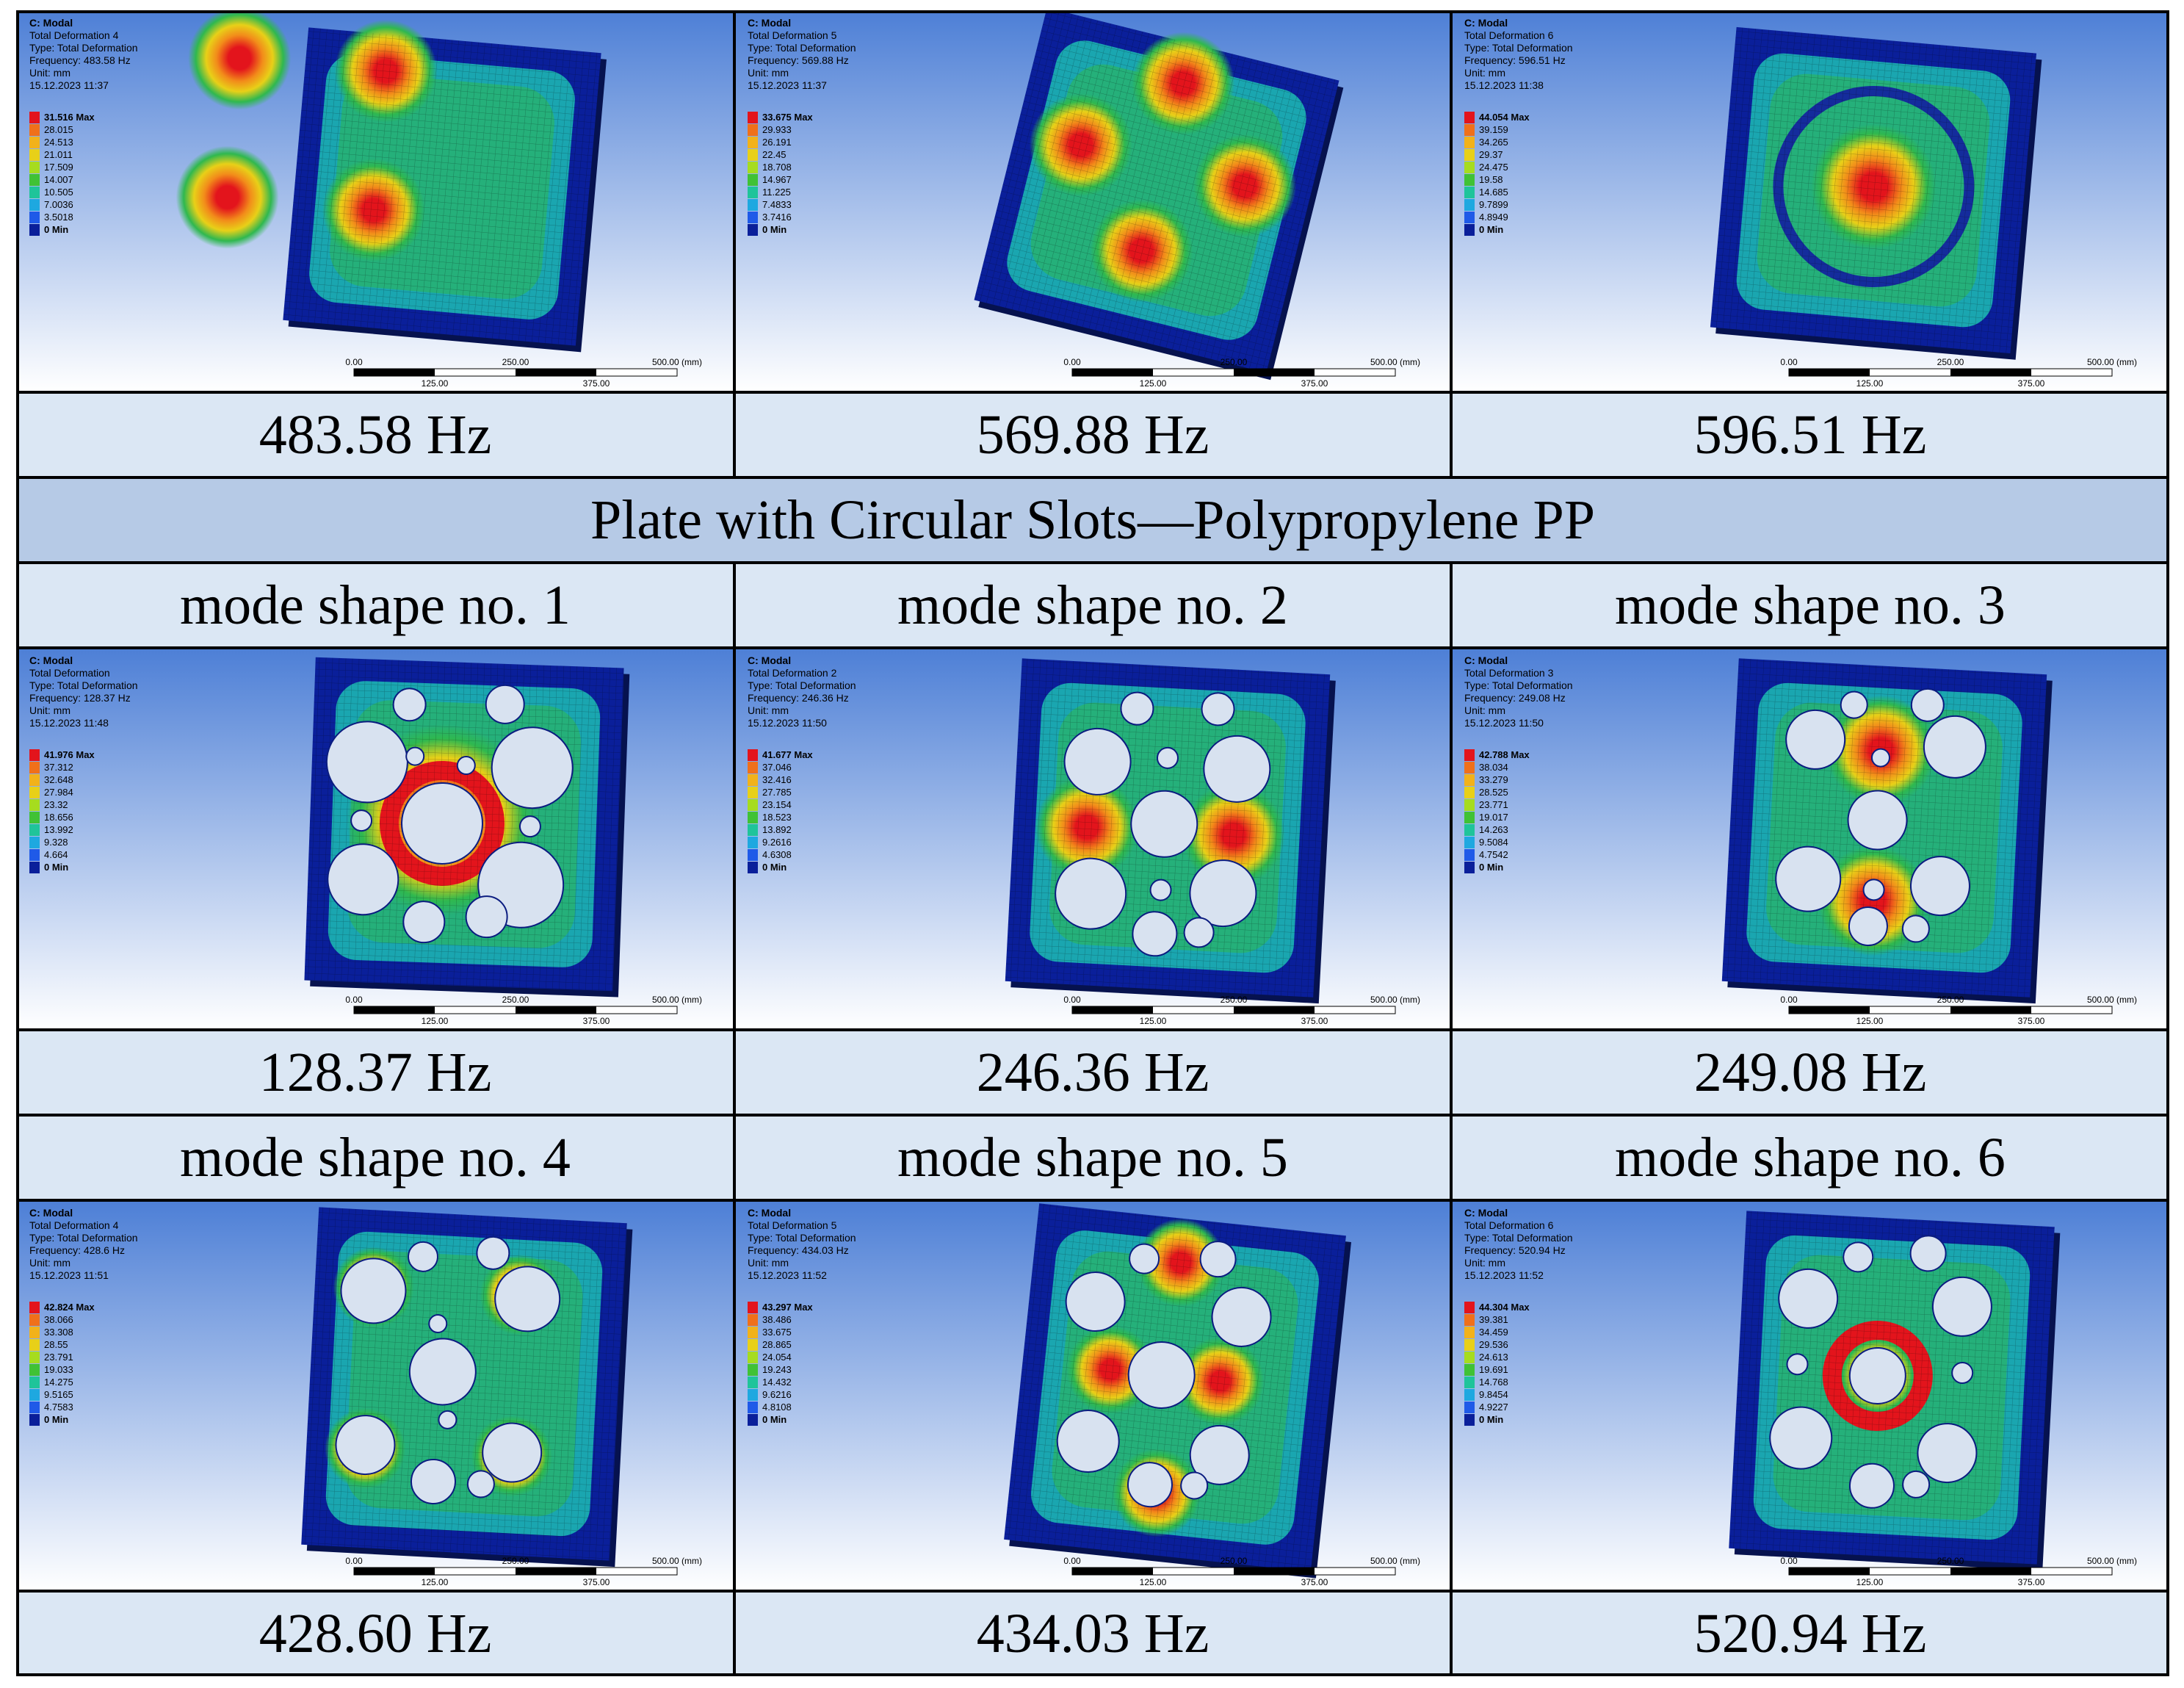 Image resolution: width=2184 pixels, height=1688 pixels. Describe the element at coordinates (375, 1157) in the screenshot. I see `mode-label: mode shape no. 4` at that location.